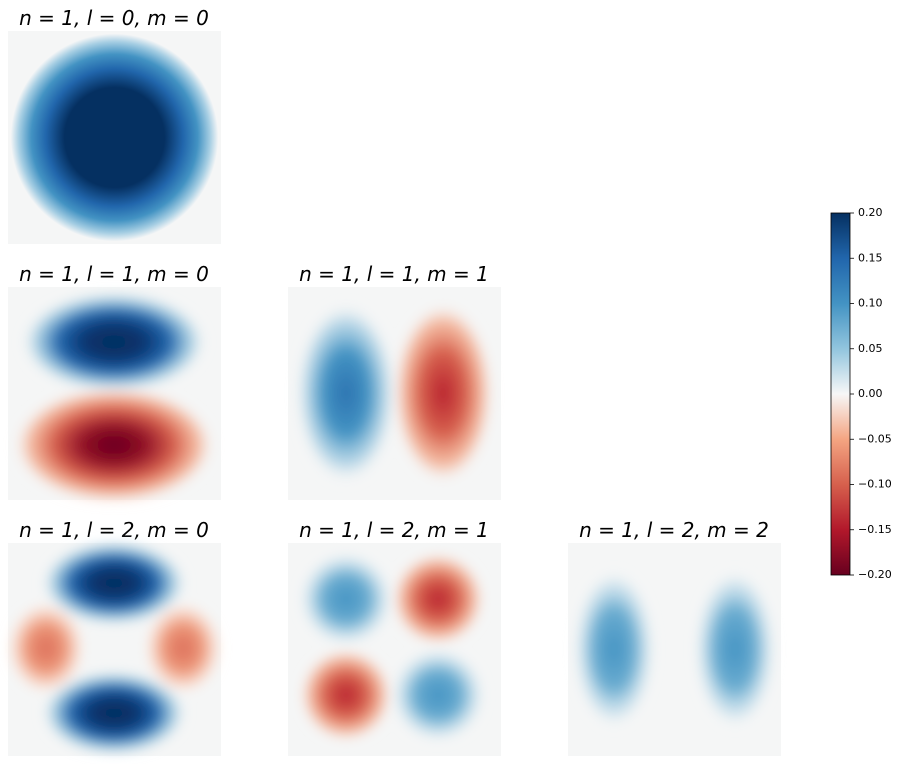 This screenshot has width=898, height=764. I want to click on tick-label: −0.05, so click(875, 438).